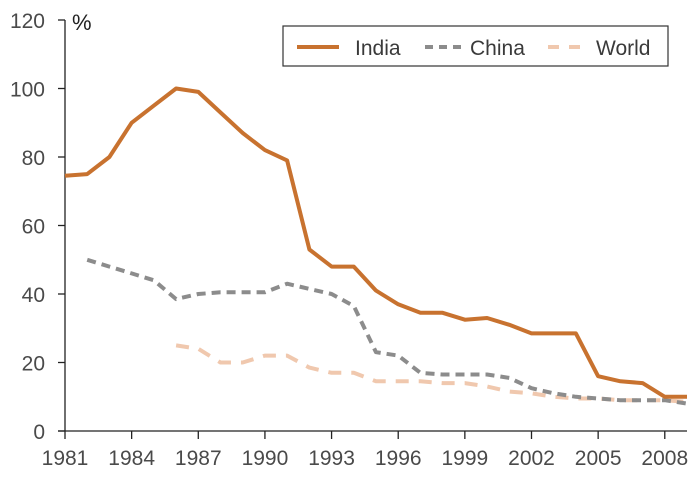 This screenshot has height=482, width=697. Describe the element at coordinates (623, 48) in the screenshot. I see `legend-label-world: World` at that location.